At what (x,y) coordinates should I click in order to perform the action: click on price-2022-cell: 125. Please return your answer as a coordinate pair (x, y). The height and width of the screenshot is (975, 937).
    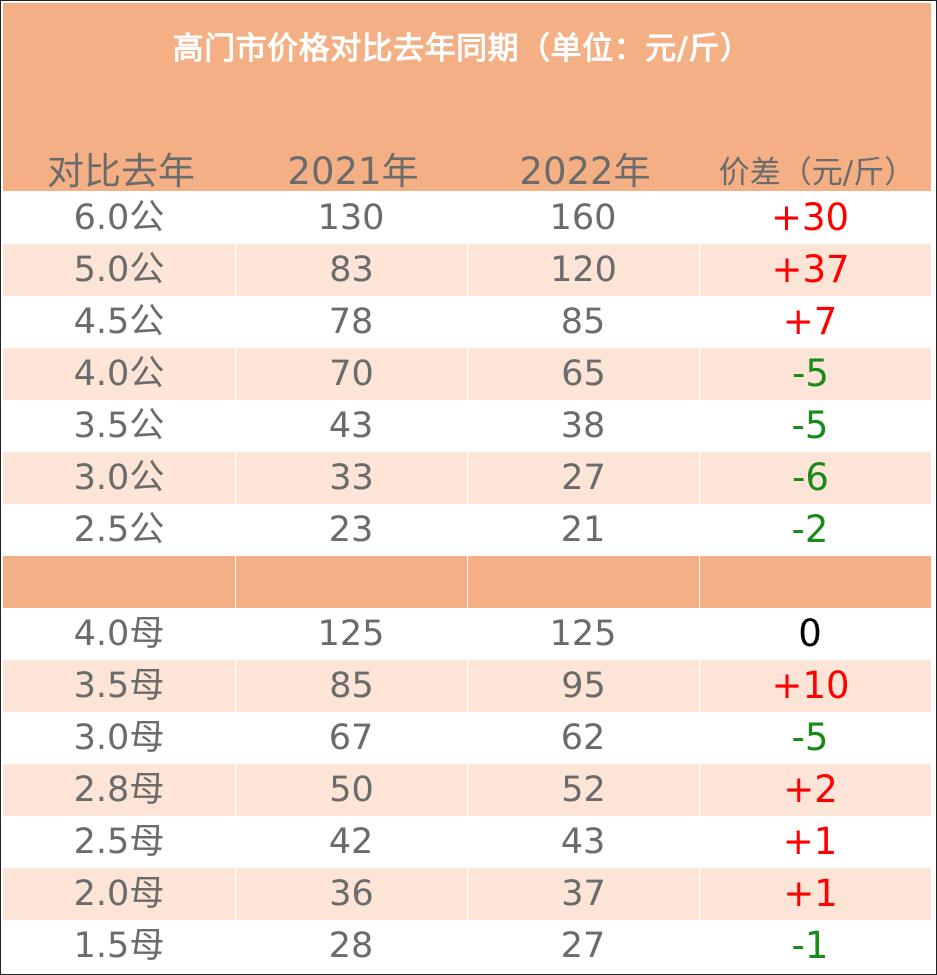
    Looking at the image, I should click on (583, 634).